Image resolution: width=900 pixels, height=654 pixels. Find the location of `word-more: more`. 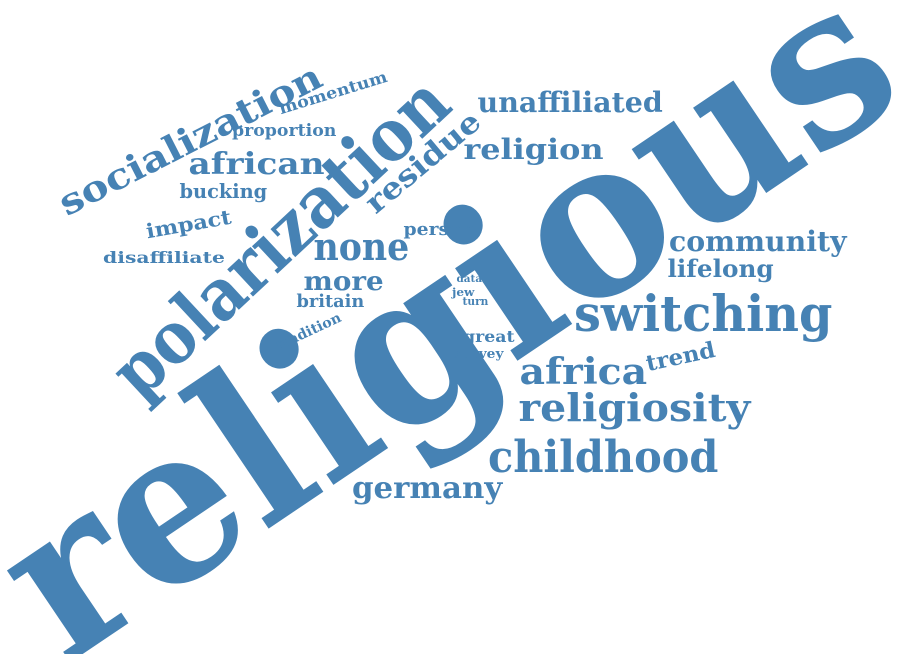

word-more: more is located at coordinates (343, 282).